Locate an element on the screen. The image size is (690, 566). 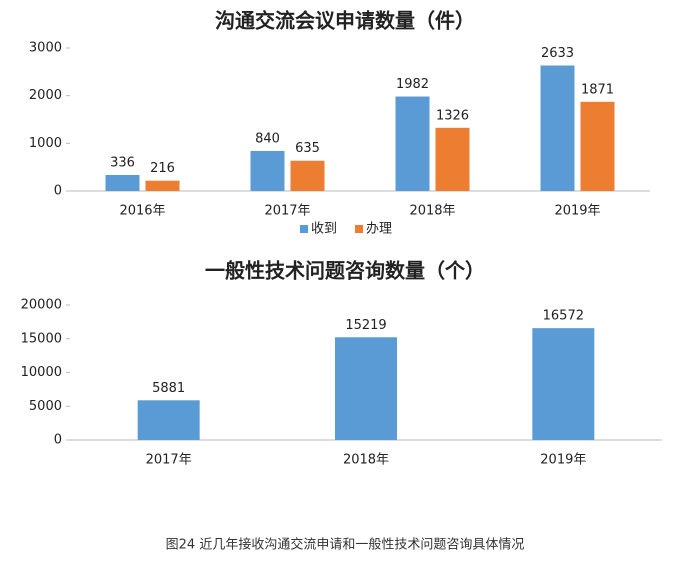
y-tick-label: 5000 is located at coordinates (45, 406).